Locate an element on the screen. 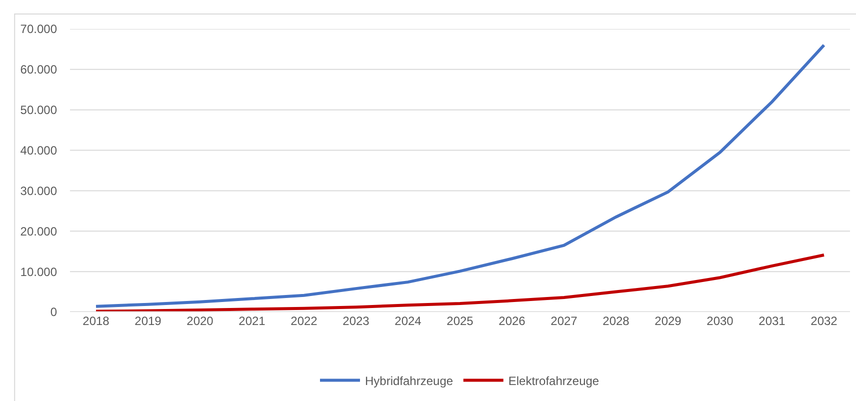 This screenshot has width=856, height=401. x-tick-label: 2031 is located at coordinates (772, 321).